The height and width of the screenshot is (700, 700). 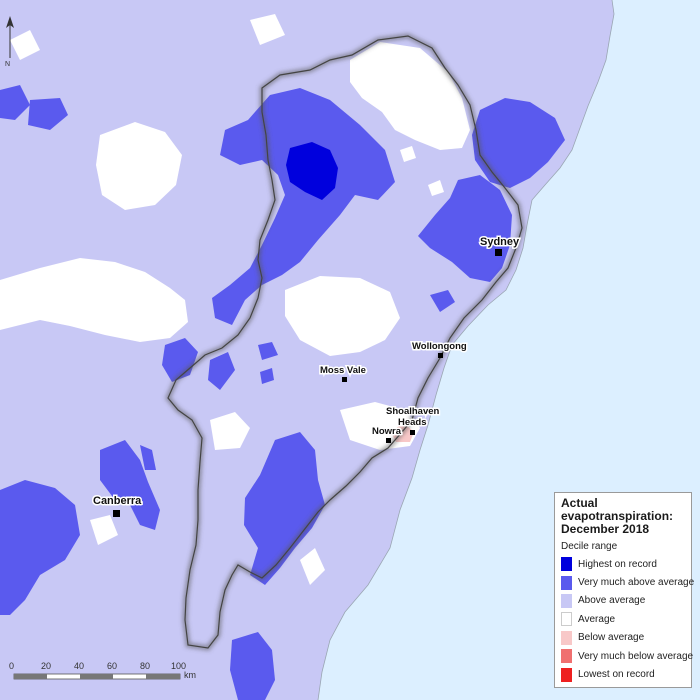 I want to click on scale-tick-100: 100, so click(x=178, y=666).